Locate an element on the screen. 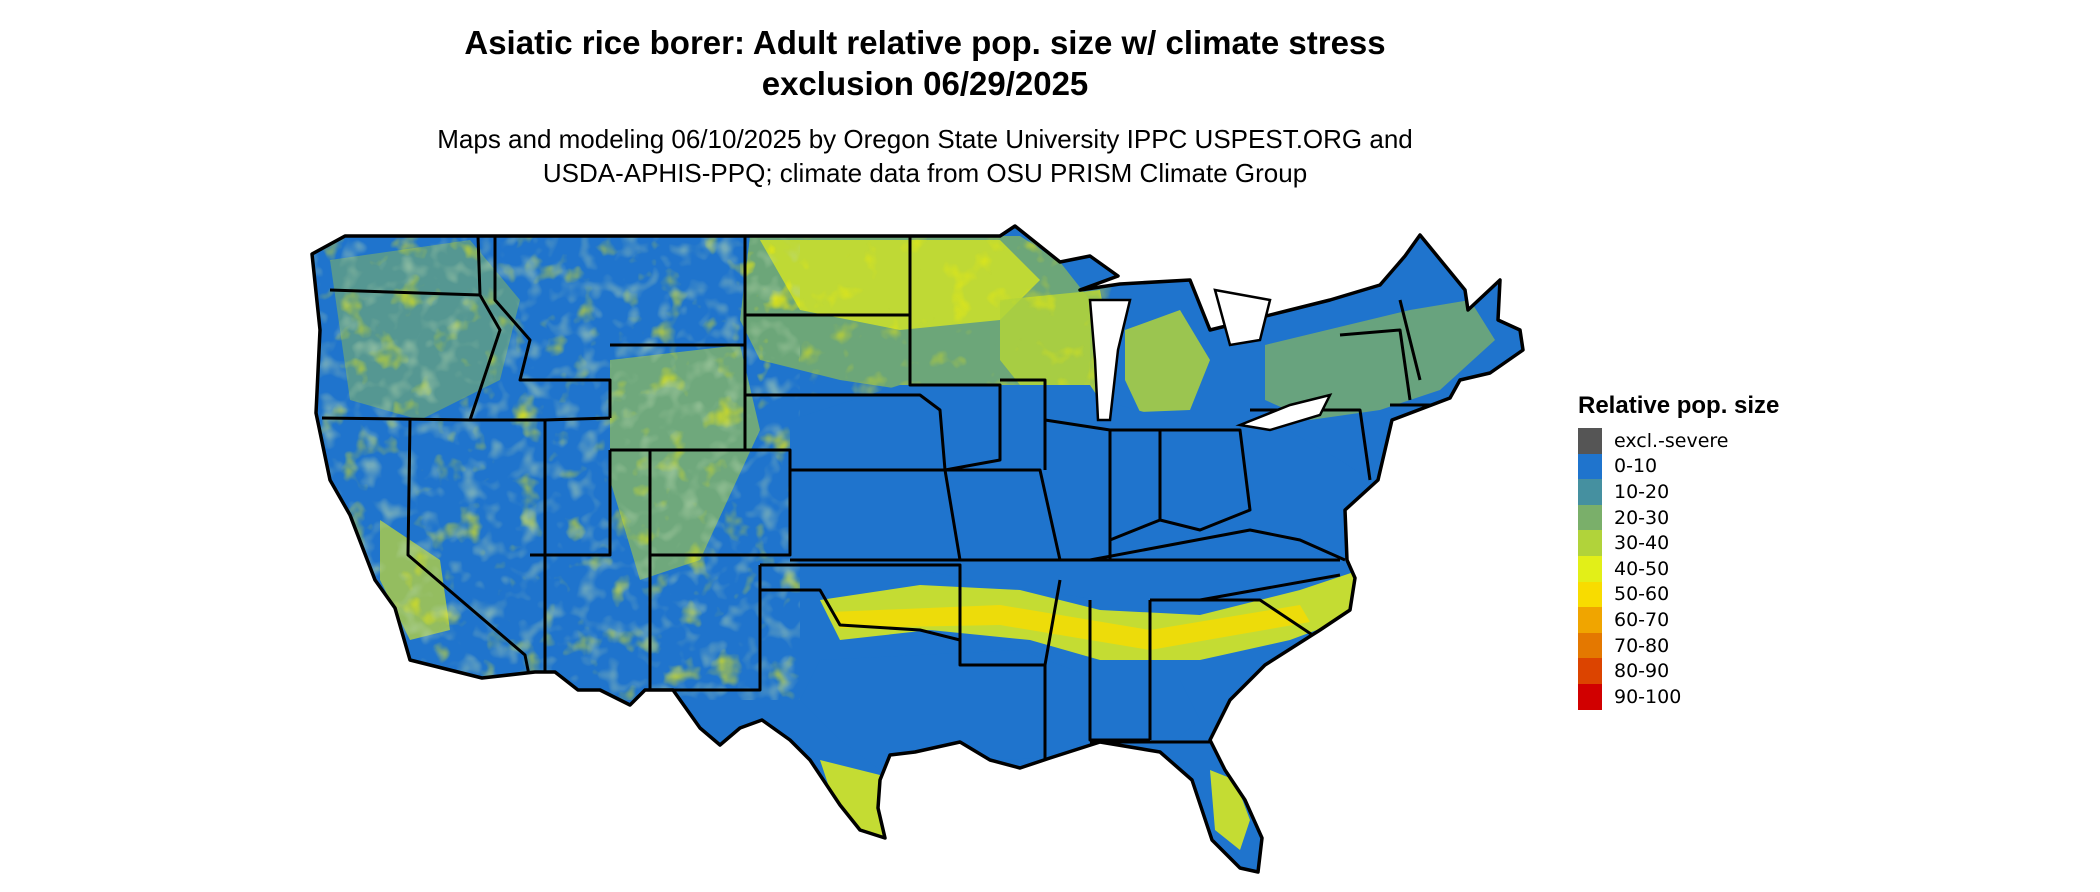  border-oh is located at coordinates (1205, 480).